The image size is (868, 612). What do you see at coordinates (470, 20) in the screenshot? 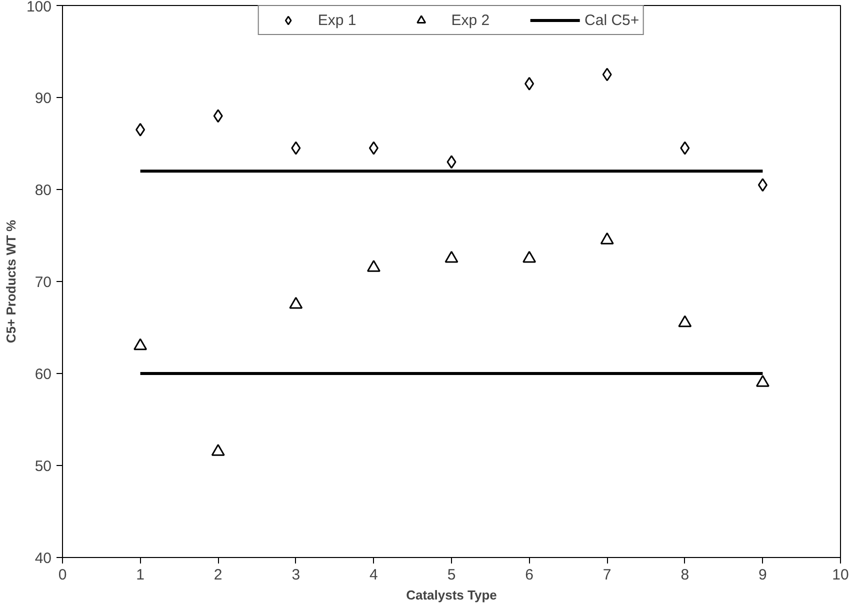
I see `legend-label: Exp 2` at bounding box center [470, 20].